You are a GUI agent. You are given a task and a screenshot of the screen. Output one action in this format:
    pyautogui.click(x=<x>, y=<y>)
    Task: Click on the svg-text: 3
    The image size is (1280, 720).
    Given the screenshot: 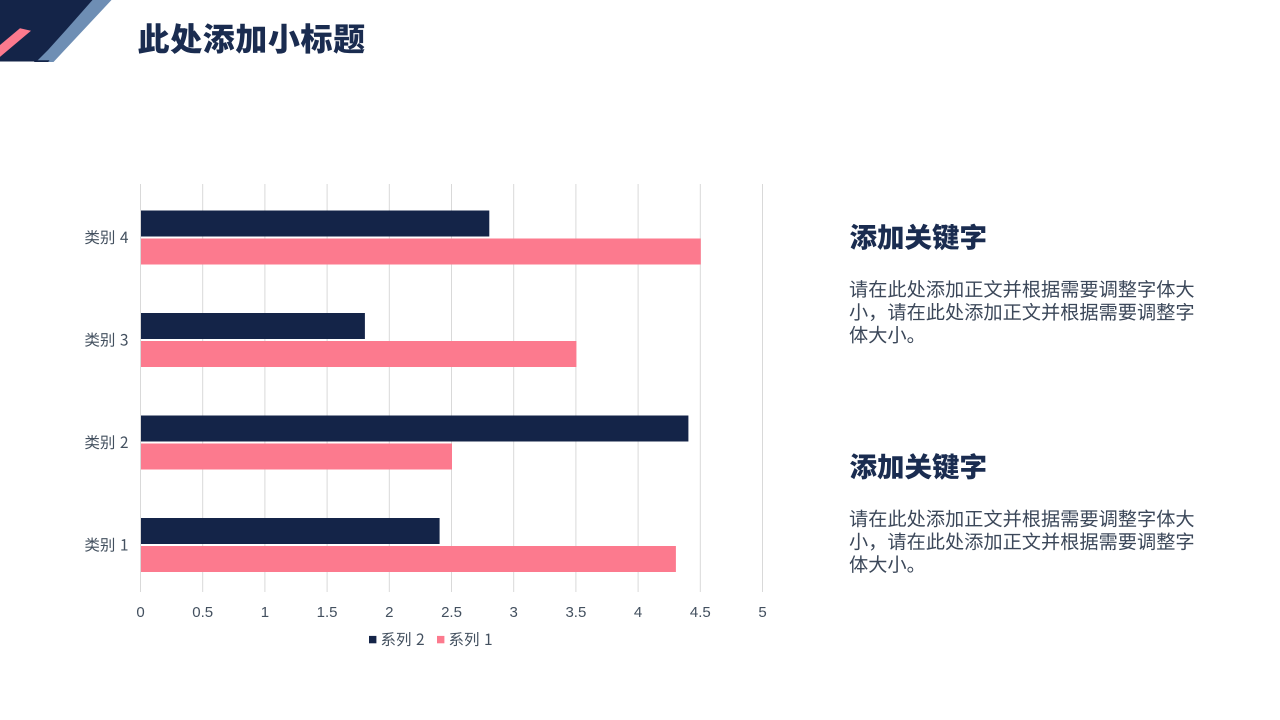 What is the action you would take?
    pyautogui.click(x=514, y=612)
    